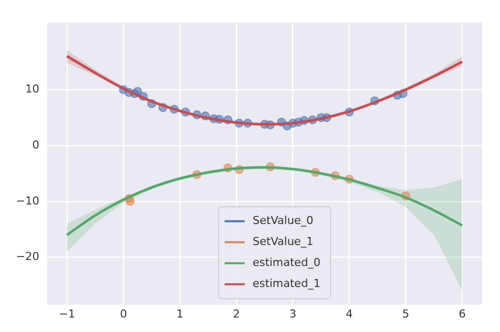  Describe the element at coordinates (28, 201) in the screenshot. I see `y-tick-label: −10` at that location.